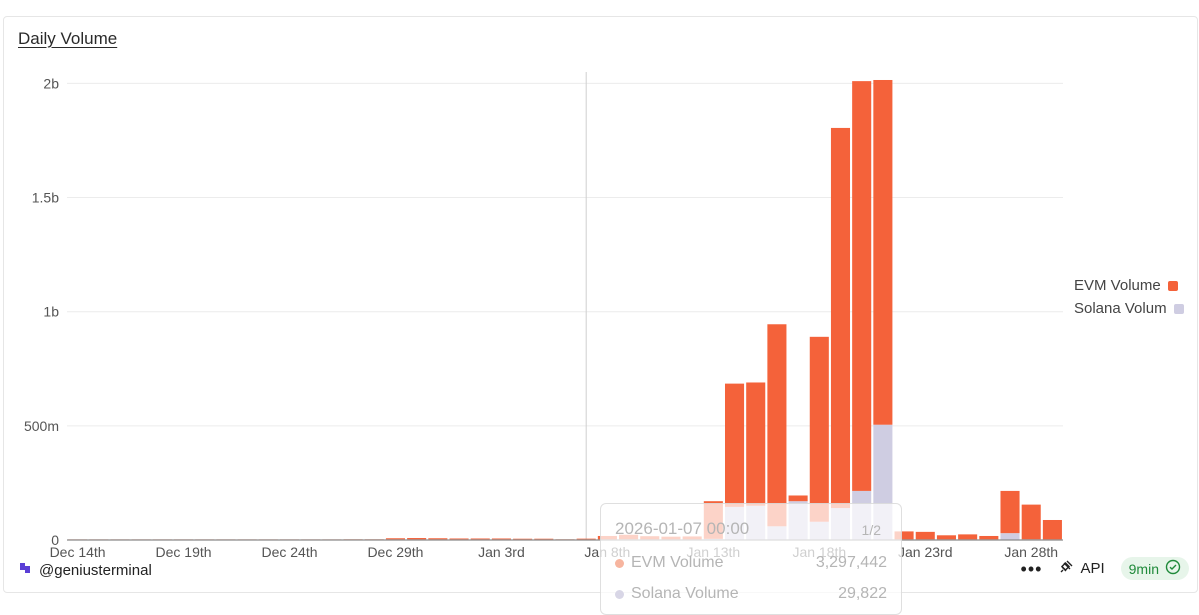 This screenshot has height=615, width=1199. What do you see at coordinates (1173, 568) in the screenshot?
I see `check-badge-icon` at bounding box center [1173, 568].